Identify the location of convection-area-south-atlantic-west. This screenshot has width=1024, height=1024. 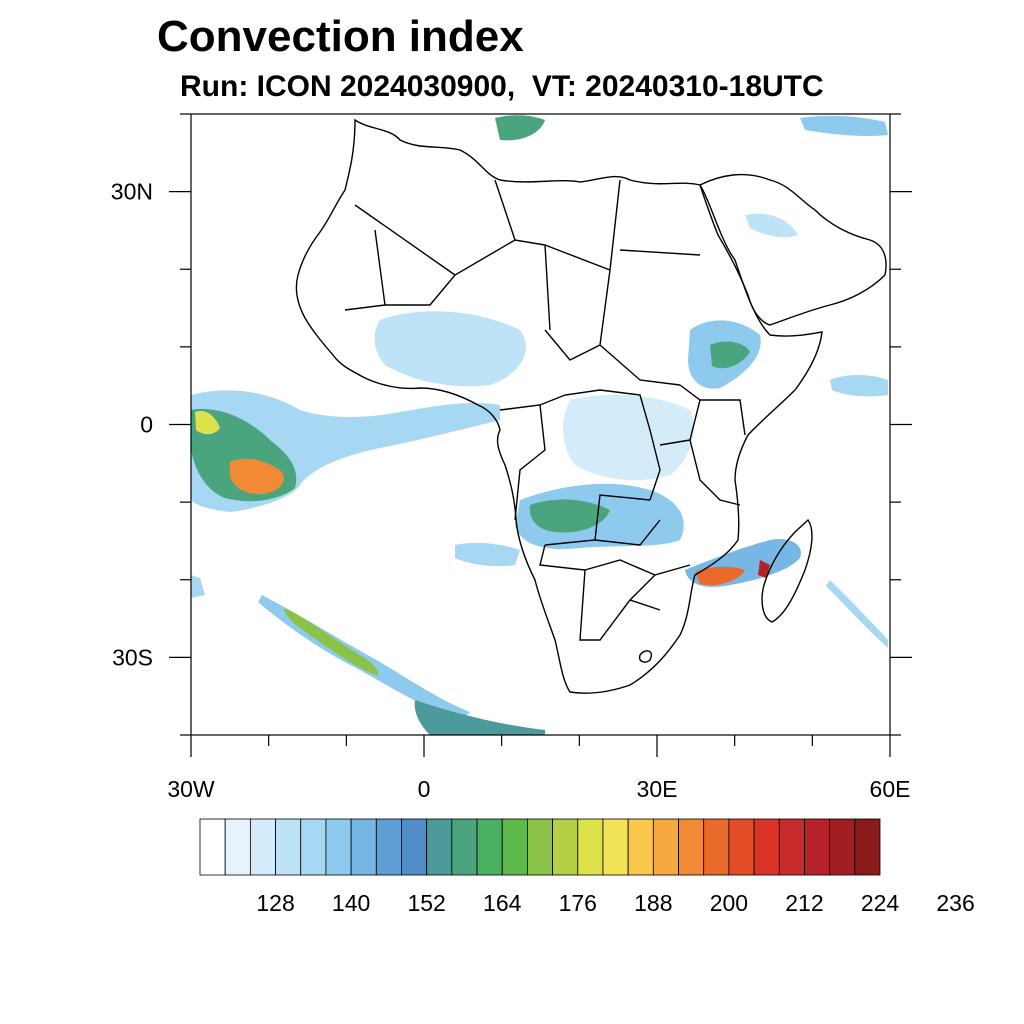
(198, 586).